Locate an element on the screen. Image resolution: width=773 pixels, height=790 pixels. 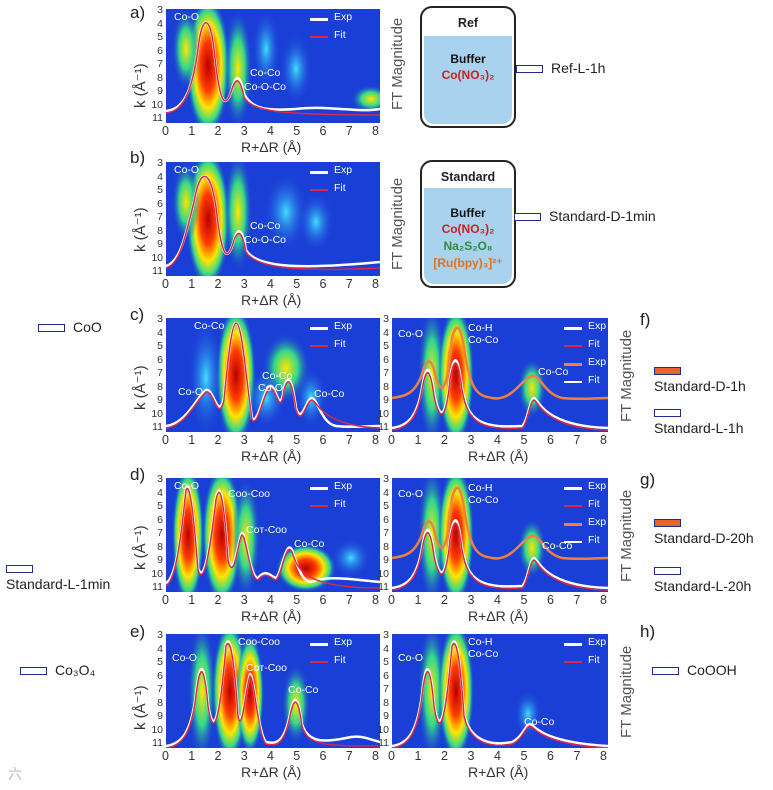
swatch-dark-icon is located at coordinates (667, 371).